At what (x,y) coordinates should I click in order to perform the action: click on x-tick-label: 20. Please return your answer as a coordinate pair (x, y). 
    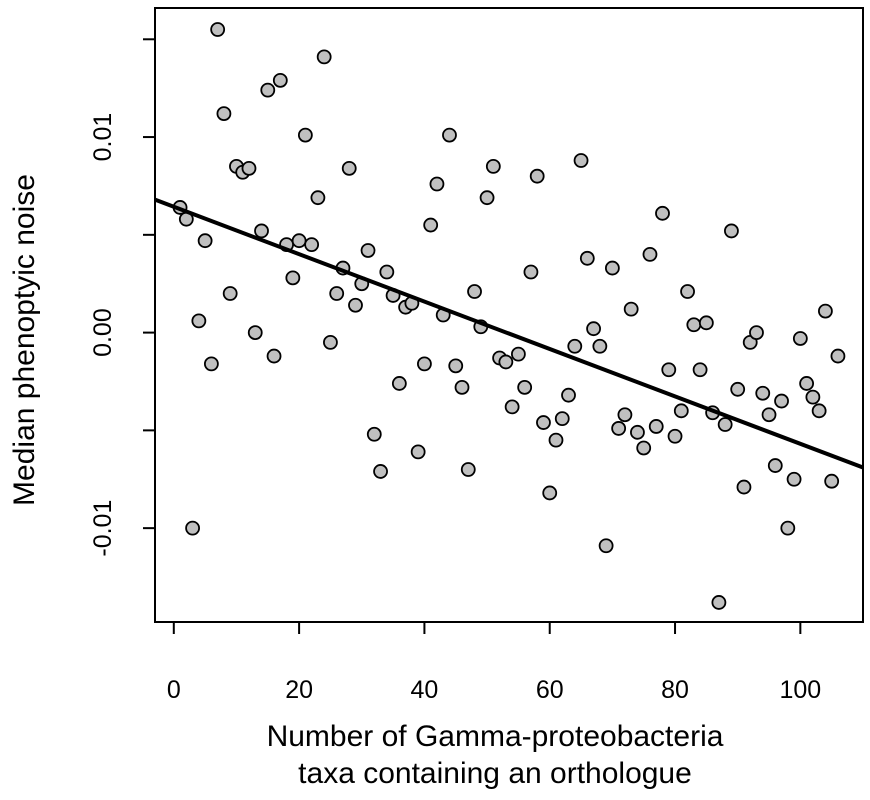
    Looking at the image, I should click on (299, 690).